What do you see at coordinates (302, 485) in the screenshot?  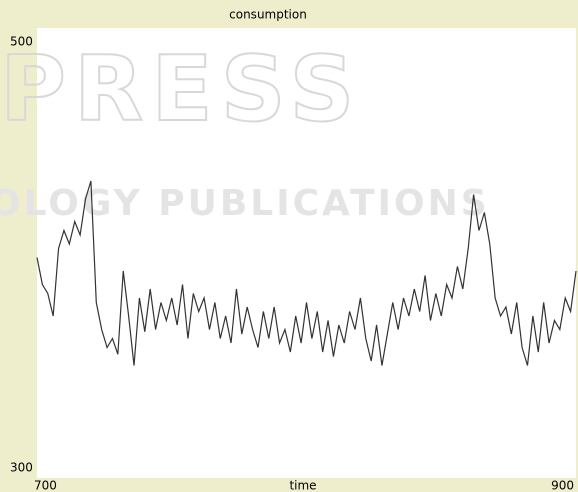 I see `x-axis-label: time` at bounding box center [302, 485].